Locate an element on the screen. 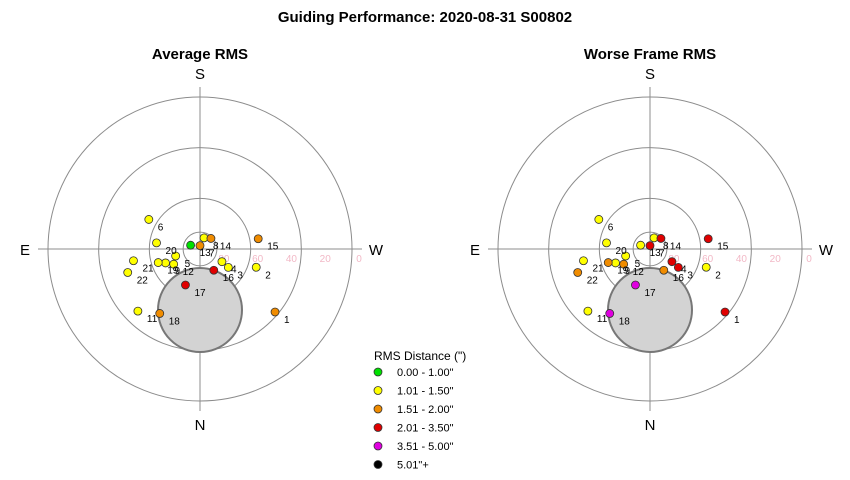 The image size is (850, 480). chart-1-point-label-19: 19 is located at coordinates (173, 271).